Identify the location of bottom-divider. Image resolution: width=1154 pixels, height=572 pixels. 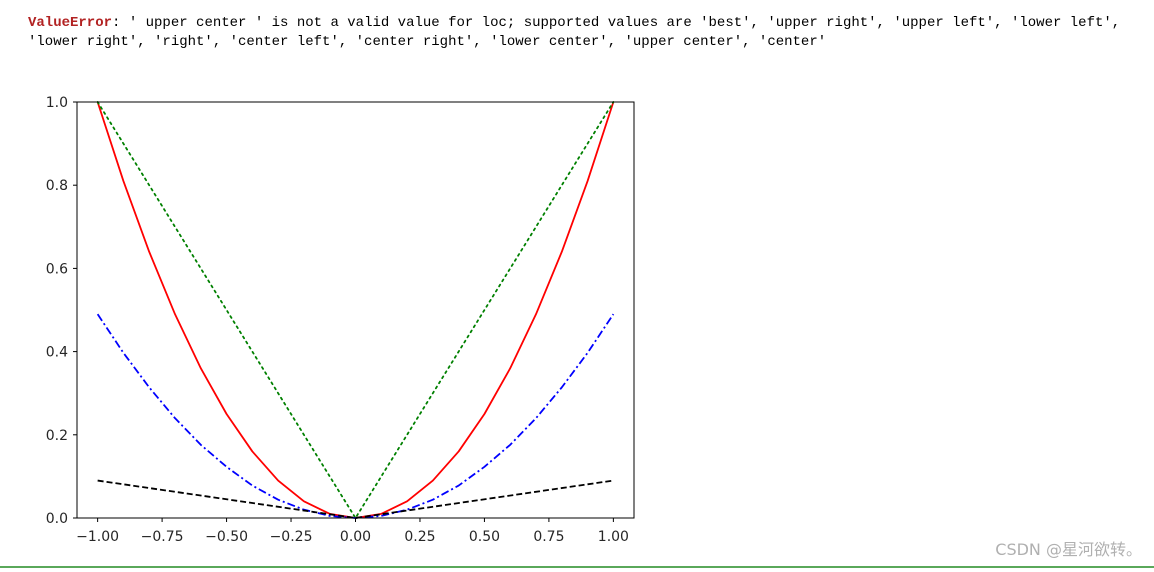
(577, 567).